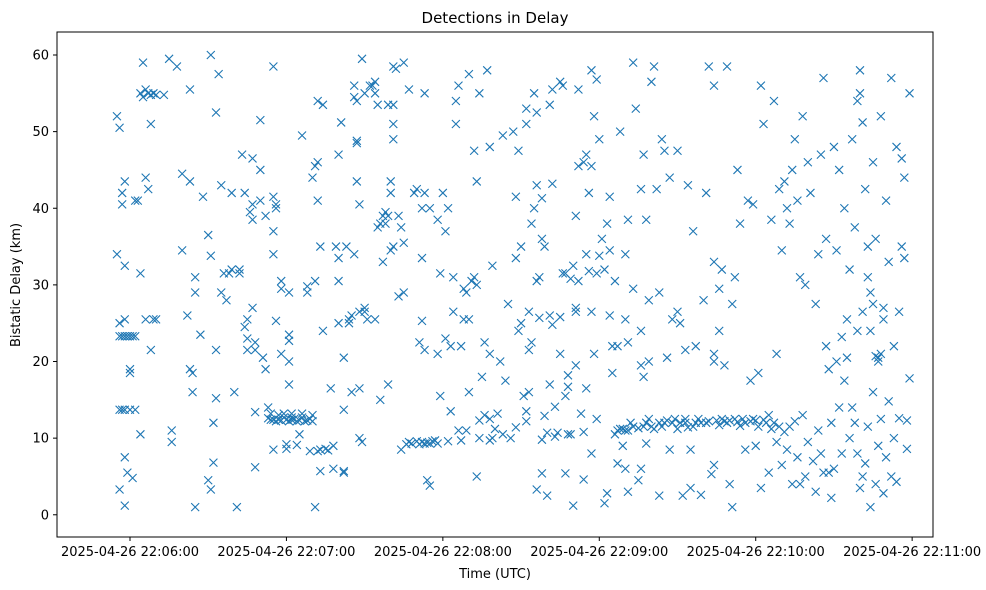  I want to click on y-tick-label: 30, so click(40, 285).